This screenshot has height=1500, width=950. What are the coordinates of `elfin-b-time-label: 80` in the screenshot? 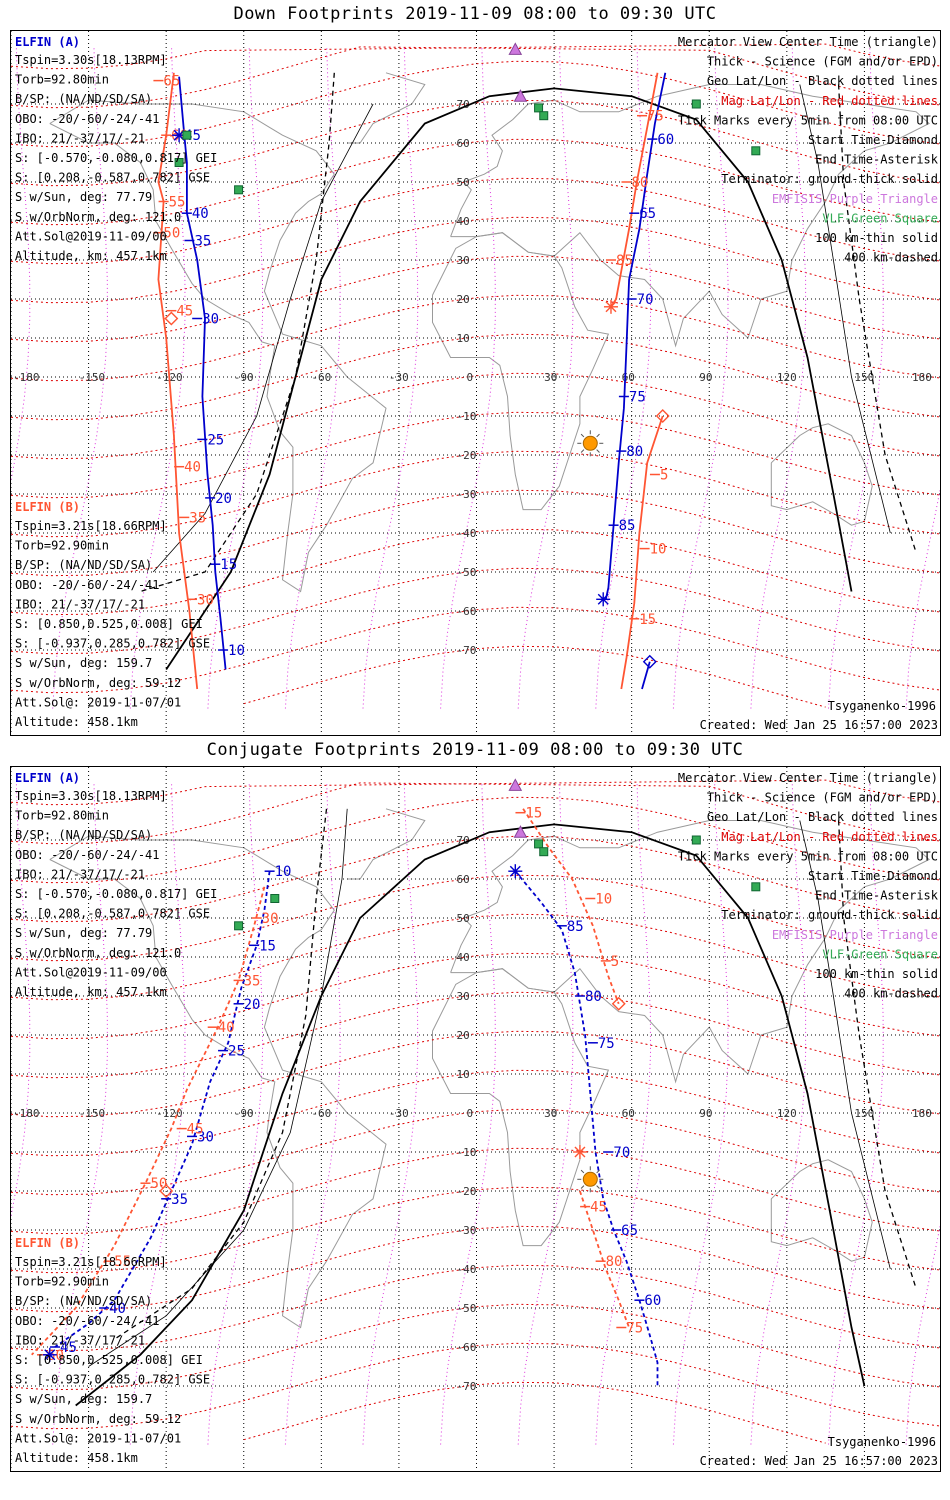 It's located at (639, 183).